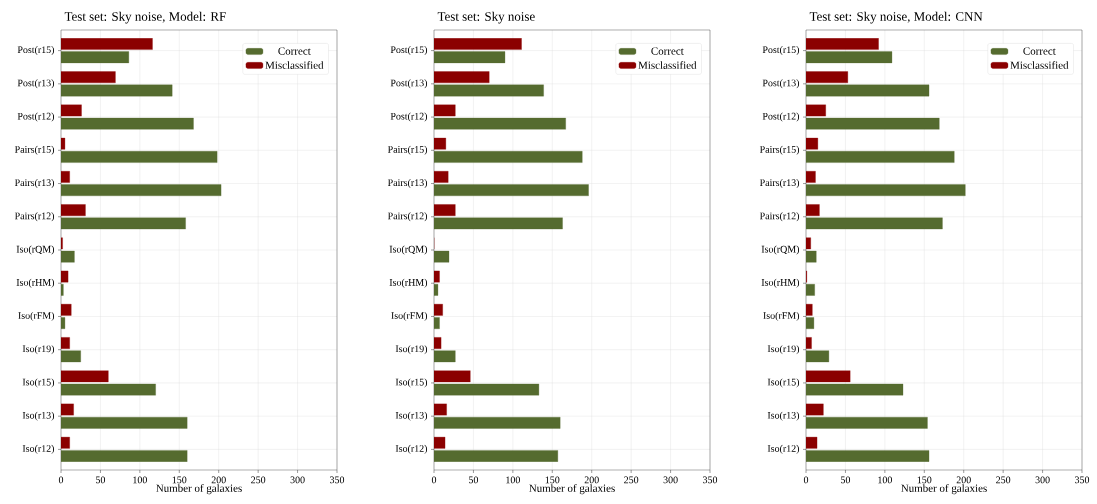  What do you see at coordinates (896, 17) in the screenshot?
I see `chart-title: Test set: Sky noise, Model: CNN` at bounding box center [896, 17].